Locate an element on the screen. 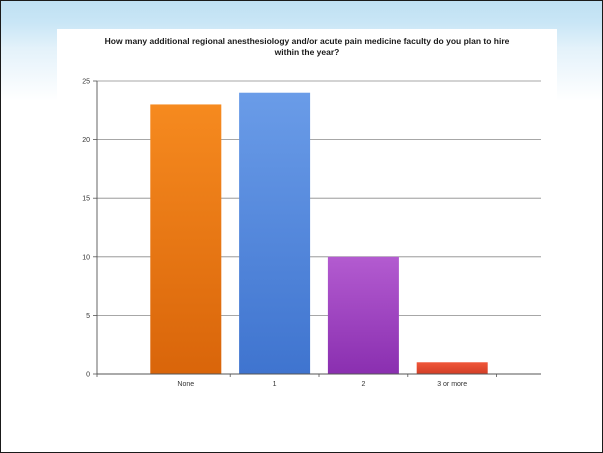  y-tick-label: 15 is located at coordinates (86, 199).